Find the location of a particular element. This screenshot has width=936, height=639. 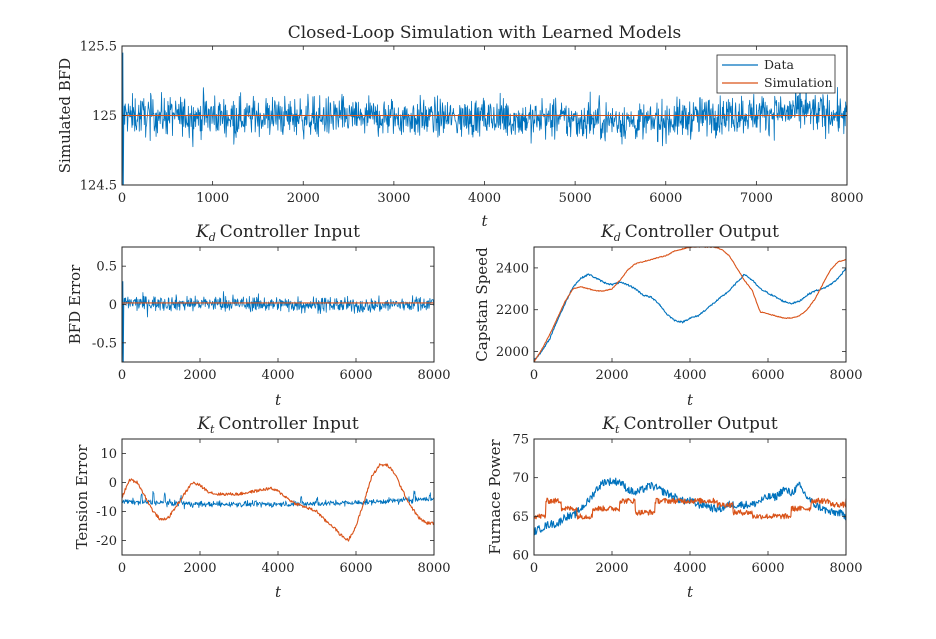

kd-output-xtick-label: 4000 is located at coordinates (689, 375).